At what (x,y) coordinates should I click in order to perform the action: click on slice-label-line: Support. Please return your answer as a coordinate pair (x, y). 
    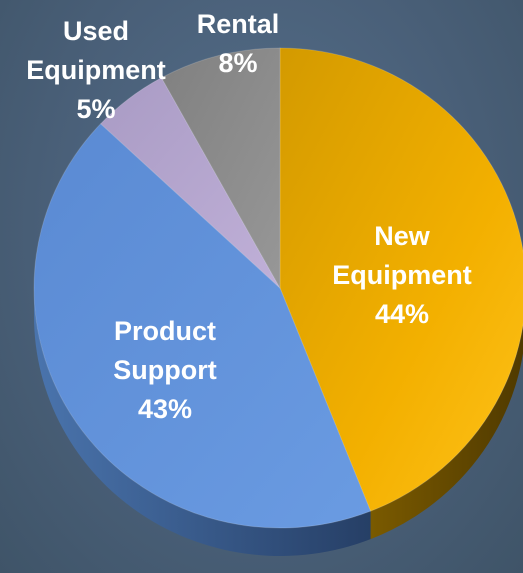
    Looking at the image, I should click on (164, 370).